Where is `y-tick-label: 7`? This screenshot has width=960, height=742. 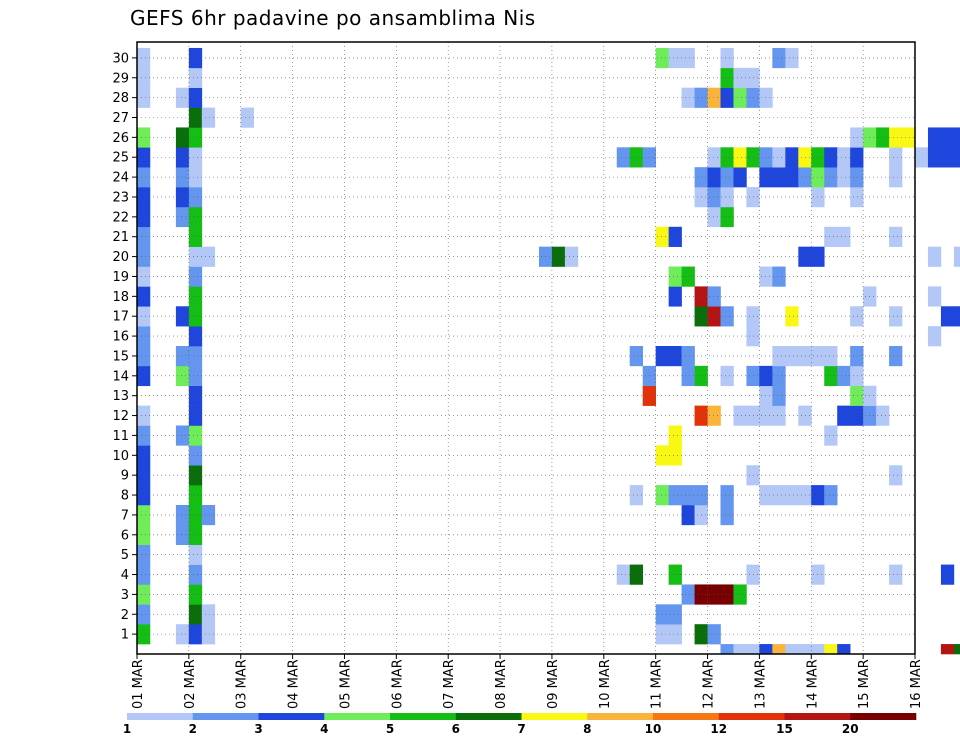
y-tick-label: 7 is located at coordinates (125, 515).